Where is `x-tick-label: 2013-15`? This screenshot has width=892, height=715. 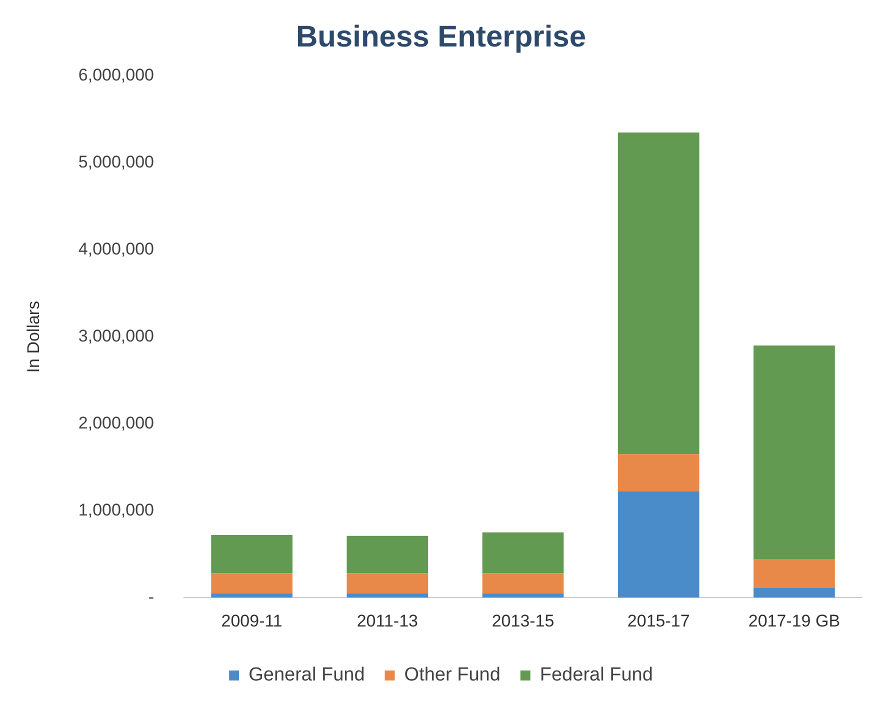 x-tick-label: 2013-15 is located at coordinates (523, 620).